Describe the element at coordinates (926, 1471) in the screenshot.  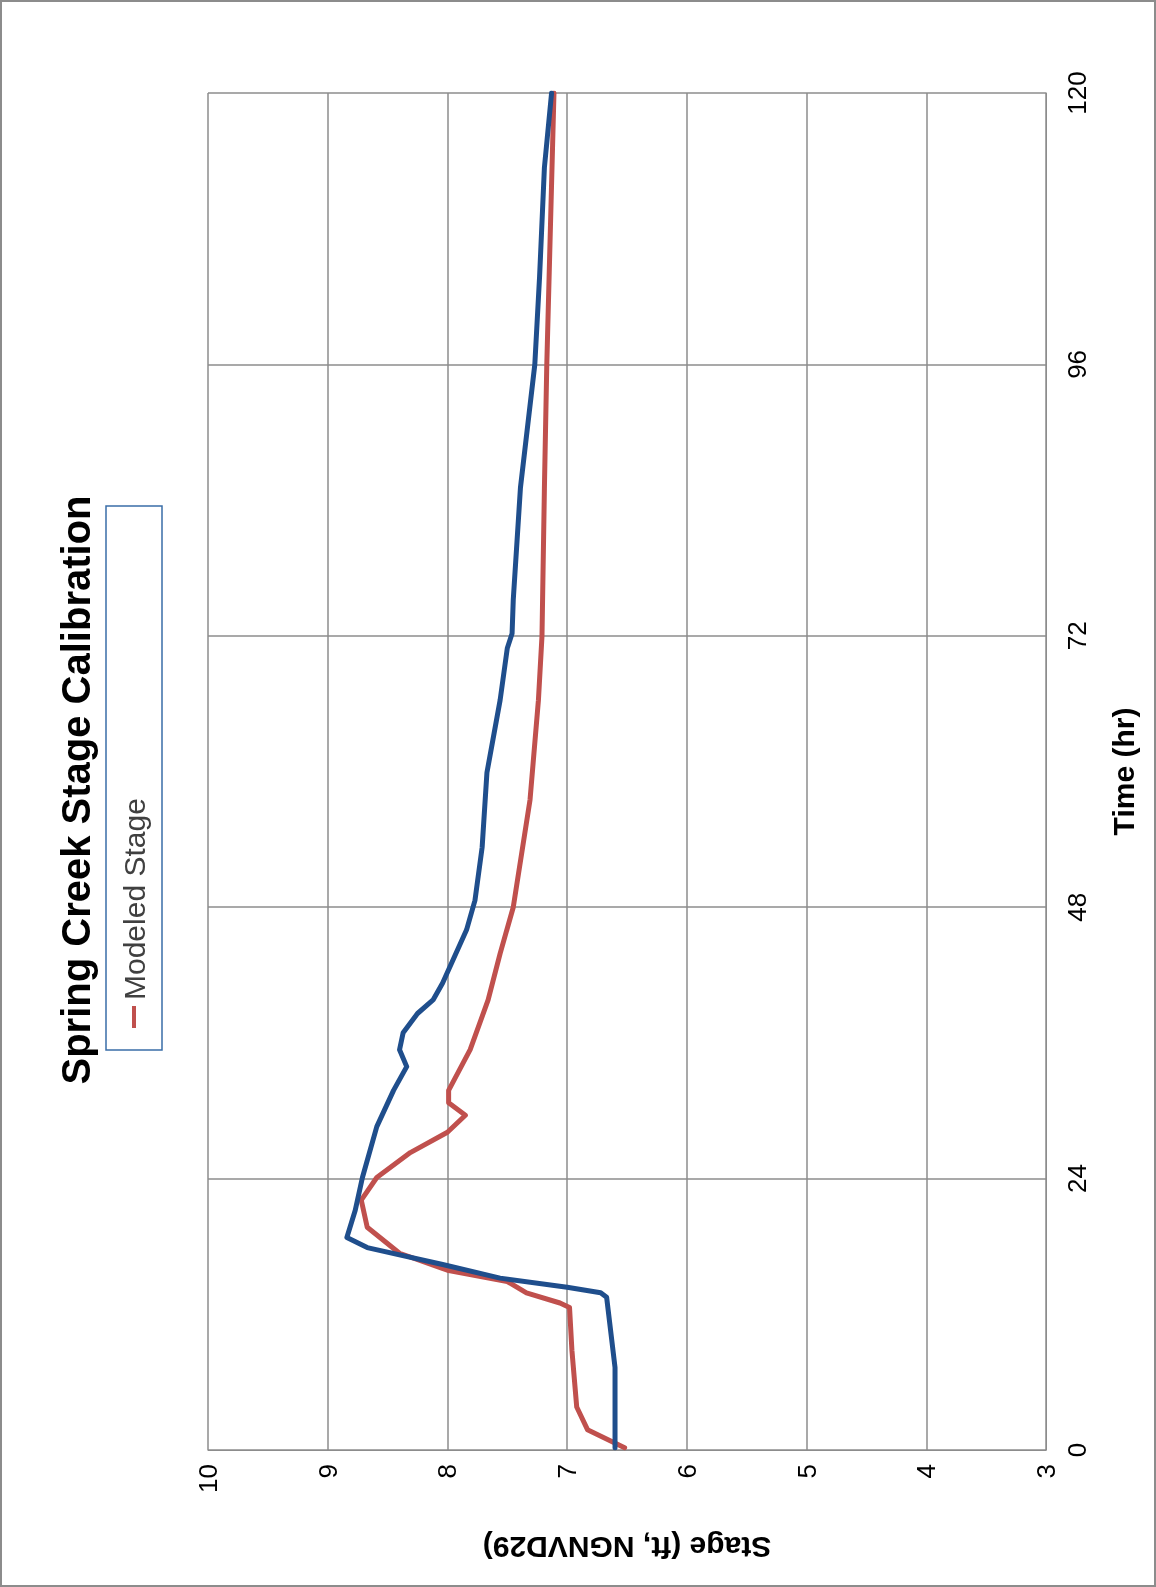
I see `x-tick-label: 4` at that location.